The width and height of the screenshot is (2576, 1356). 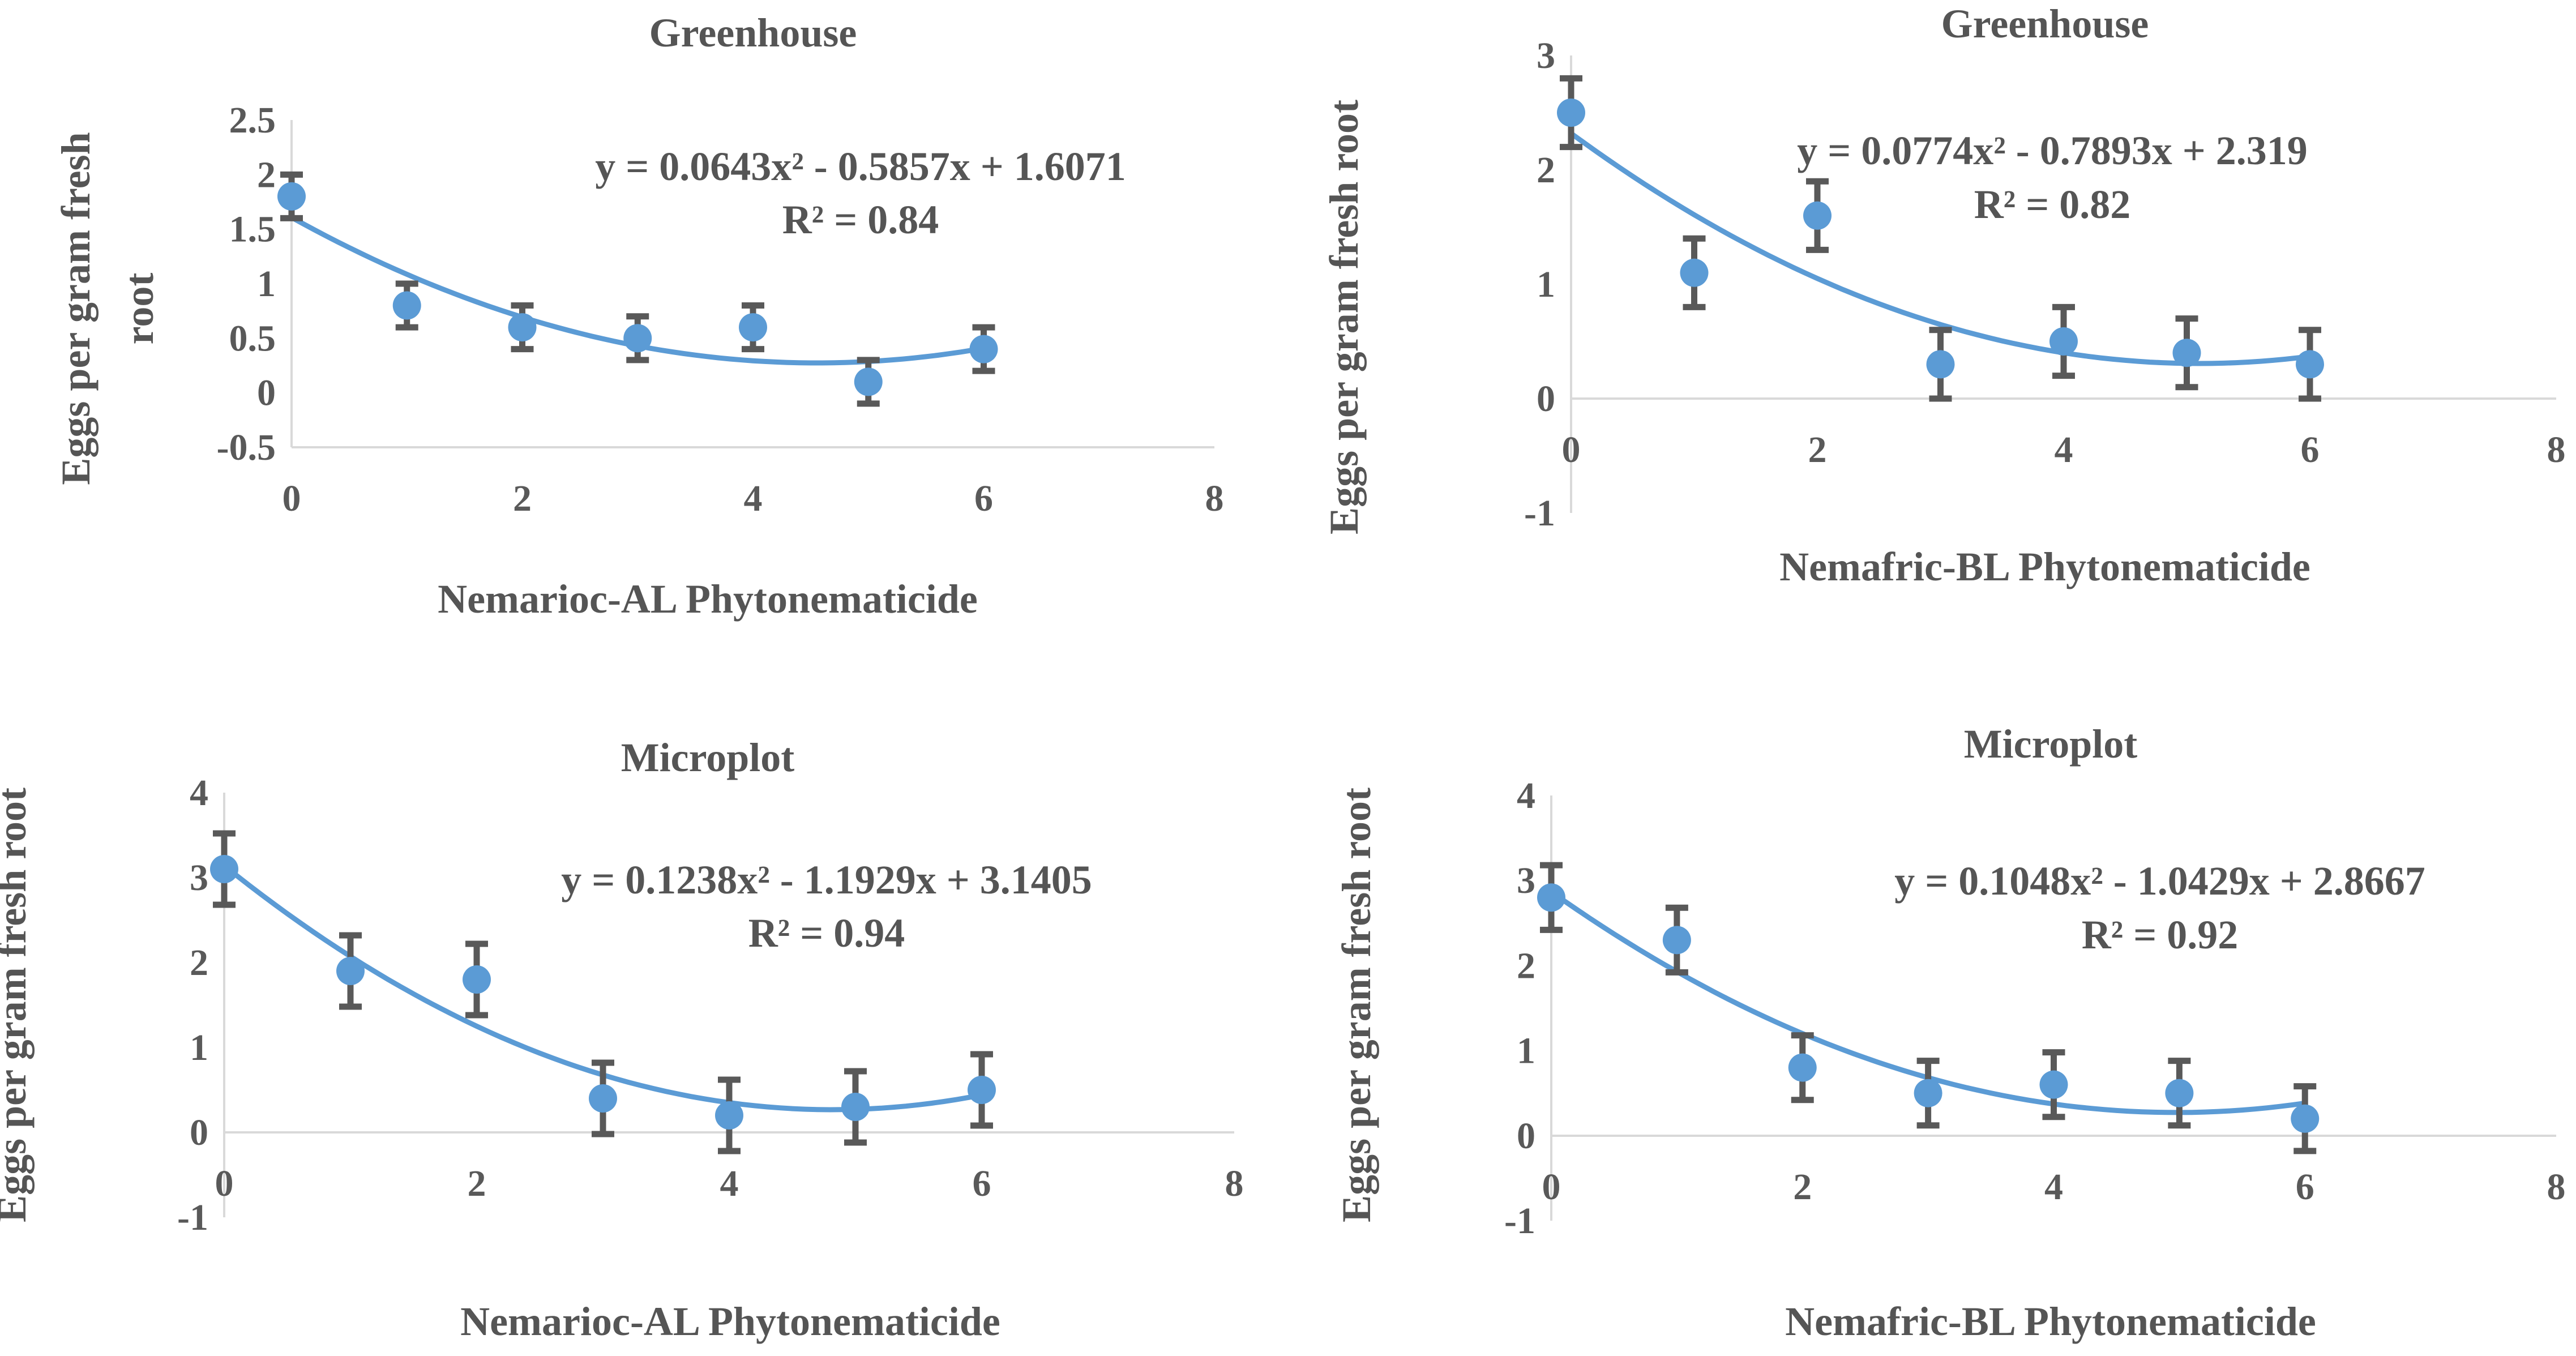 I want to click on trendline-equation: y = 0.0774x² - 0.7893x + 2.319, so click(x=2052, y=150).